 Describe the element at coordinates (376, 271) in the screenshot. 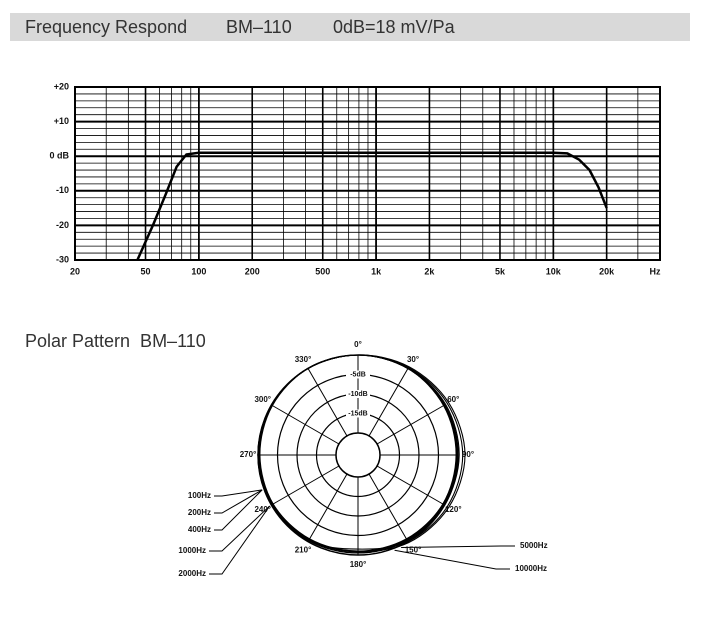

I see `x-tick-label: 1k` at that location.